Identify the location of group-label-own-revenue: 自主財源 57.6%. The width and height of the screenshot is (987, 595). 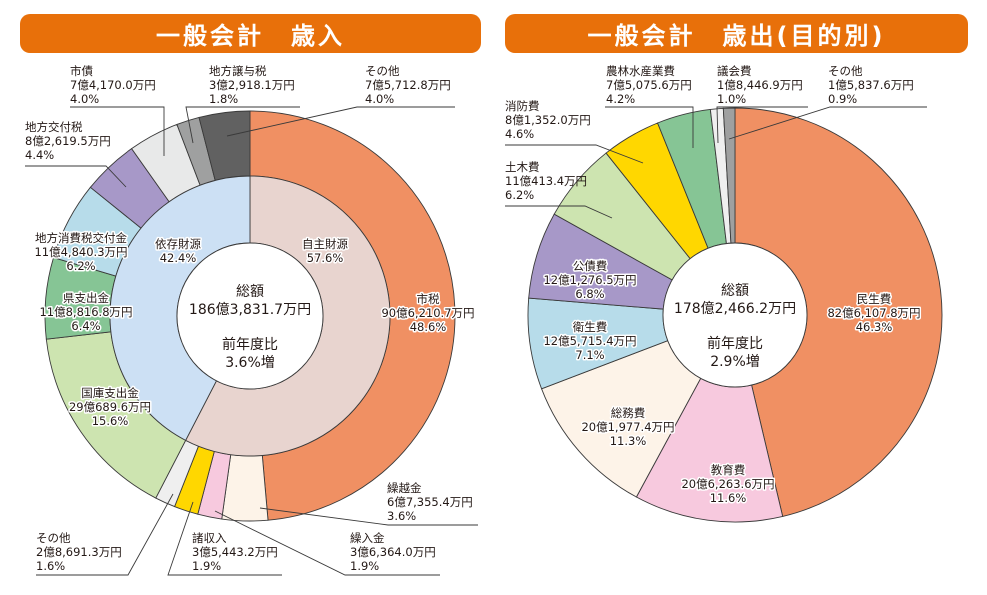
(325, 251).